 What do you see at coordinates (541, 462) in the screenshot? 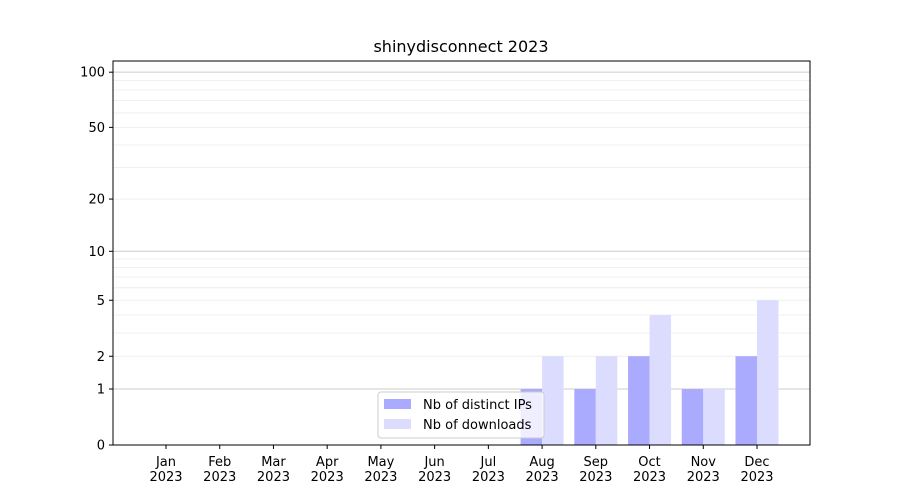
I see `x-tick-label: Aug` at bounding box center [541, 462].